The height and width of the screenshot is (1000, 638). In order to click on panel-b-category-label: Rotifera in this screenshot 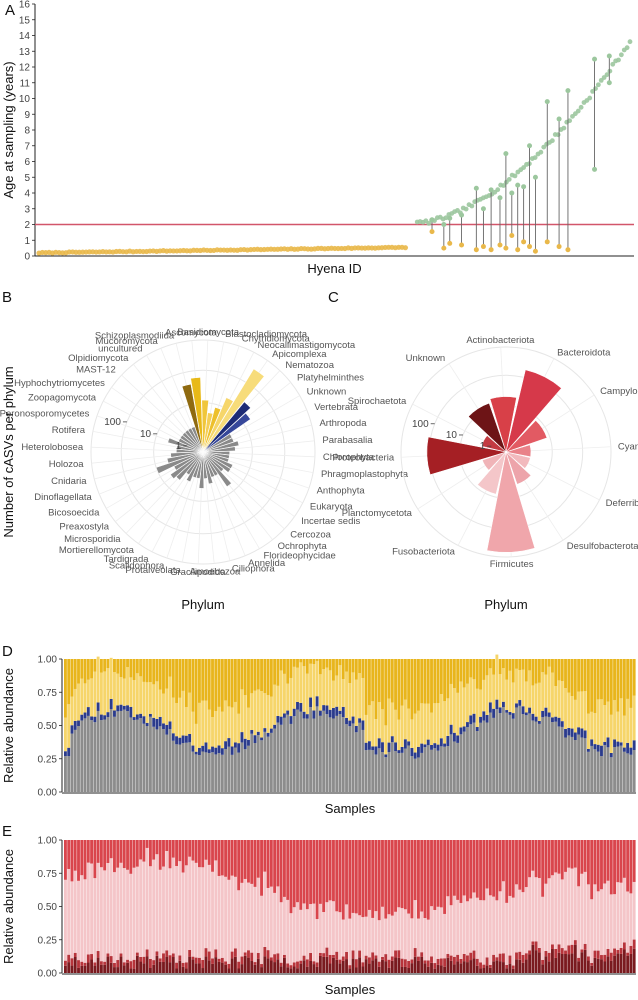, I will do `click(69, 430)`.